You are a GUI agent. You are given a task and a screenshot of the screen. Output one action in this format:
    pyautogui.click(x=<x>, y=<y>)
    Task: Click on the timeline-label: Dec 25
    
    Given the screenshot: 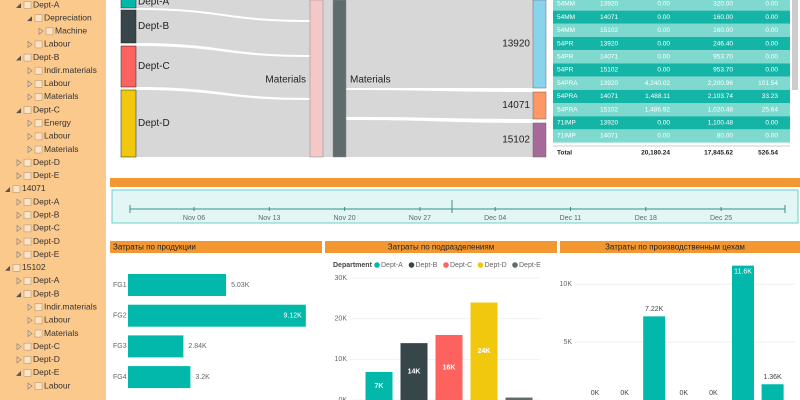 What is the action you would take?
    pyautogui.click(x=721, y=218)
    